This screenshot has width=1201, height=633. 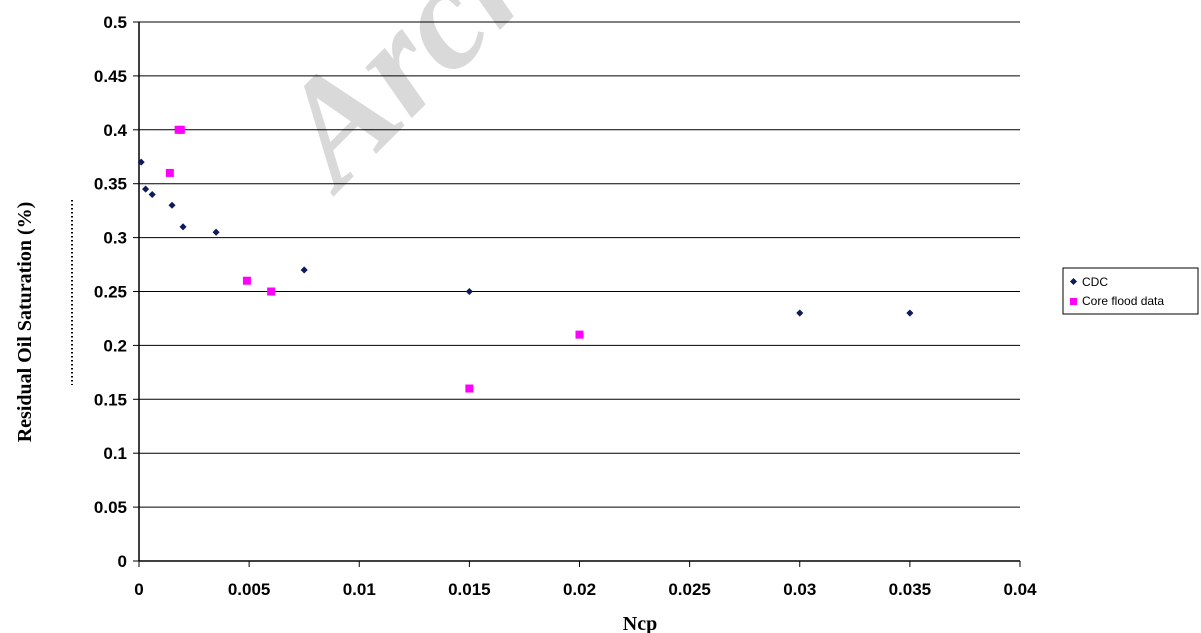 What do you see at coordinates (115, 130) in the screenshot?
I see `y-tick-label: 0.4` at bounding box center [115, 130].